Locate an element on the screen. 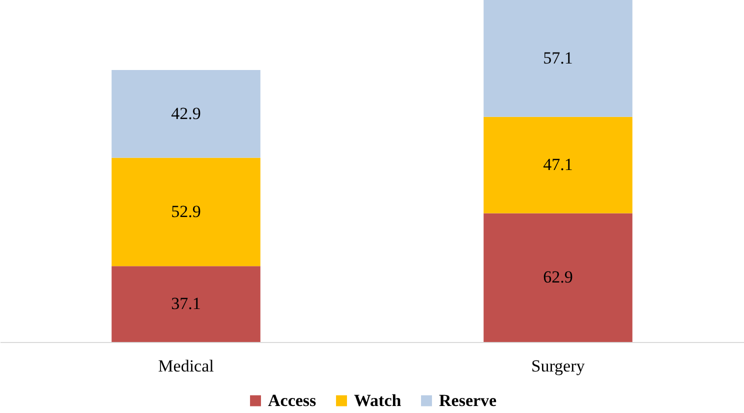 The width and height of the screenshot is (744, 413). data-label: 57.1 is located at coordinates (558, 58).